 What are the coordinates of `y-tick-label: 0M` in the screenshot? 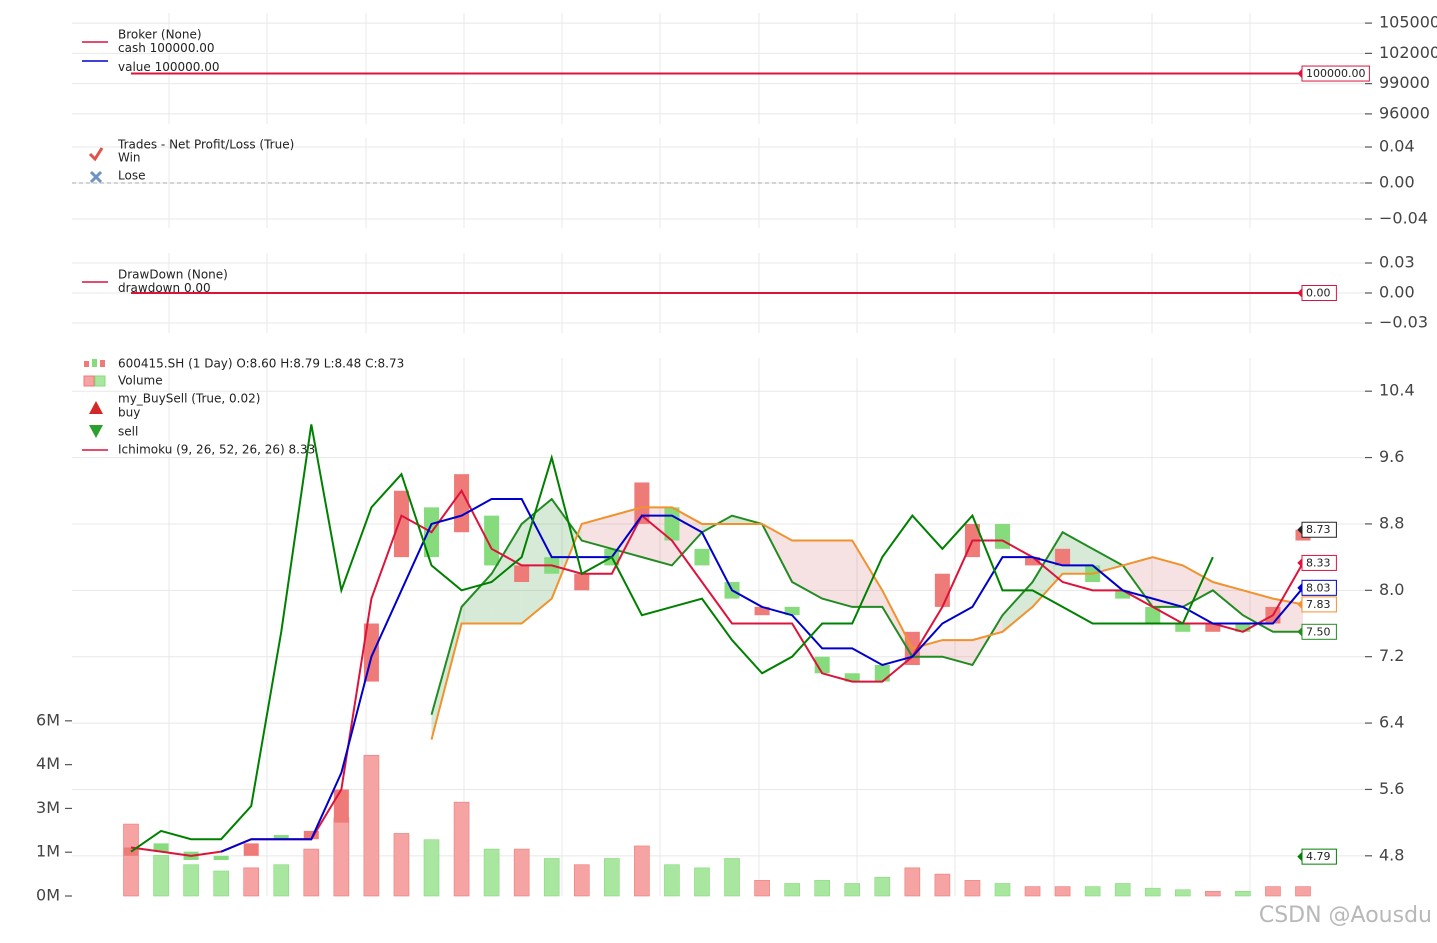 It's located at (48, 895).